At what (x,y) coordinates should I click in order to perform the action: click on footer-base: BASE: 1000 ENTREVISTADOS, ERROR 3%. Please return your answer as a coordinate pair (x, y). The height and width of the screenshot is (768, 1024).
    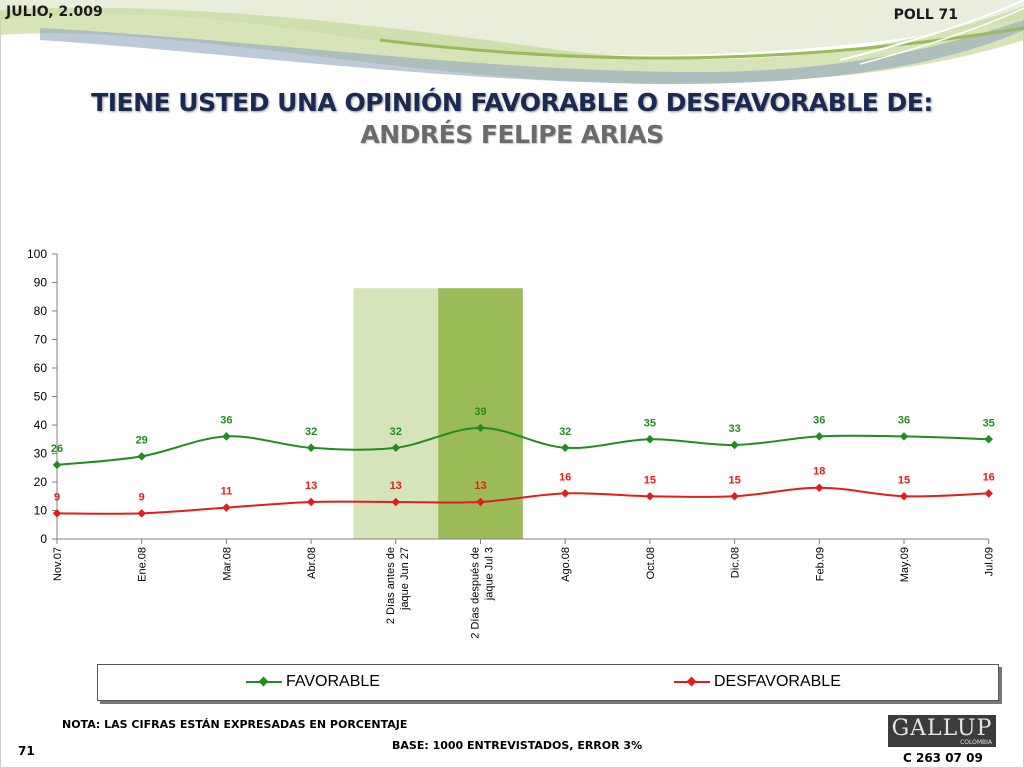
    Looking at the image, I should click on (517, 745).